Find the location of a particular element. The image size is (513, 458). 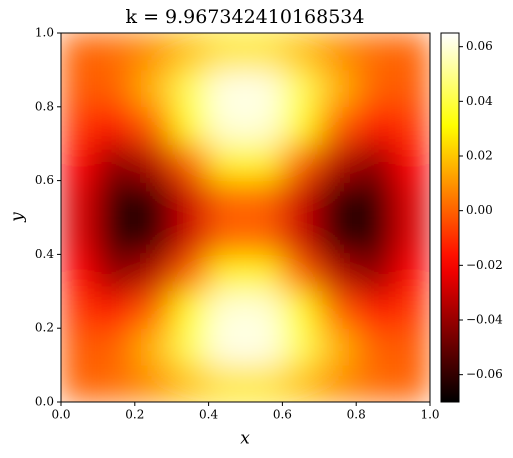

y-tick-label: 0.6 is located at coordinates (44, 180).